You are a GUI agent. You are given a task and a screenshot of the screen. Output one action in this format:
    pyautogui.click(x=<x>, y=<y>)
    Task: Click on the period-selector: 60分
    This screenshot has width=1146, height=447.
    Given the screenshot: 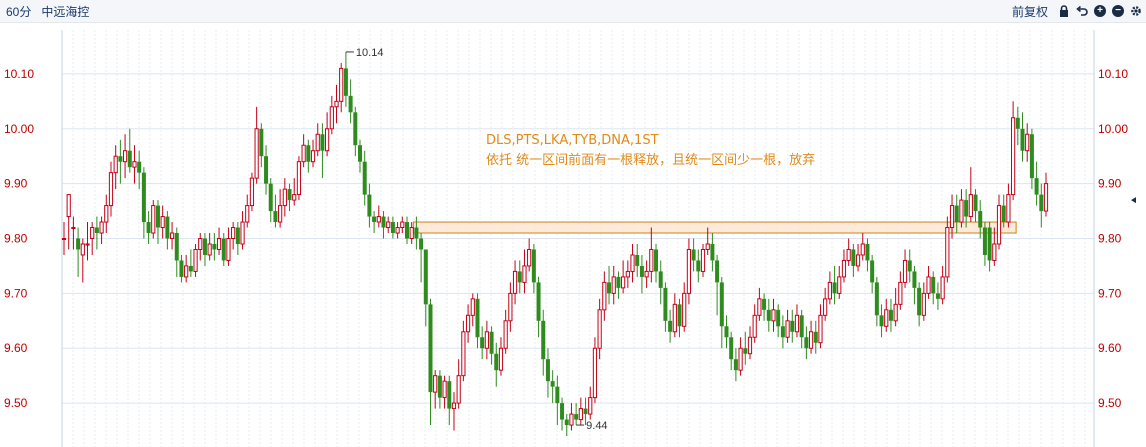 What is the action you would take?
    pyautogui.click(x=19, y=11)
    